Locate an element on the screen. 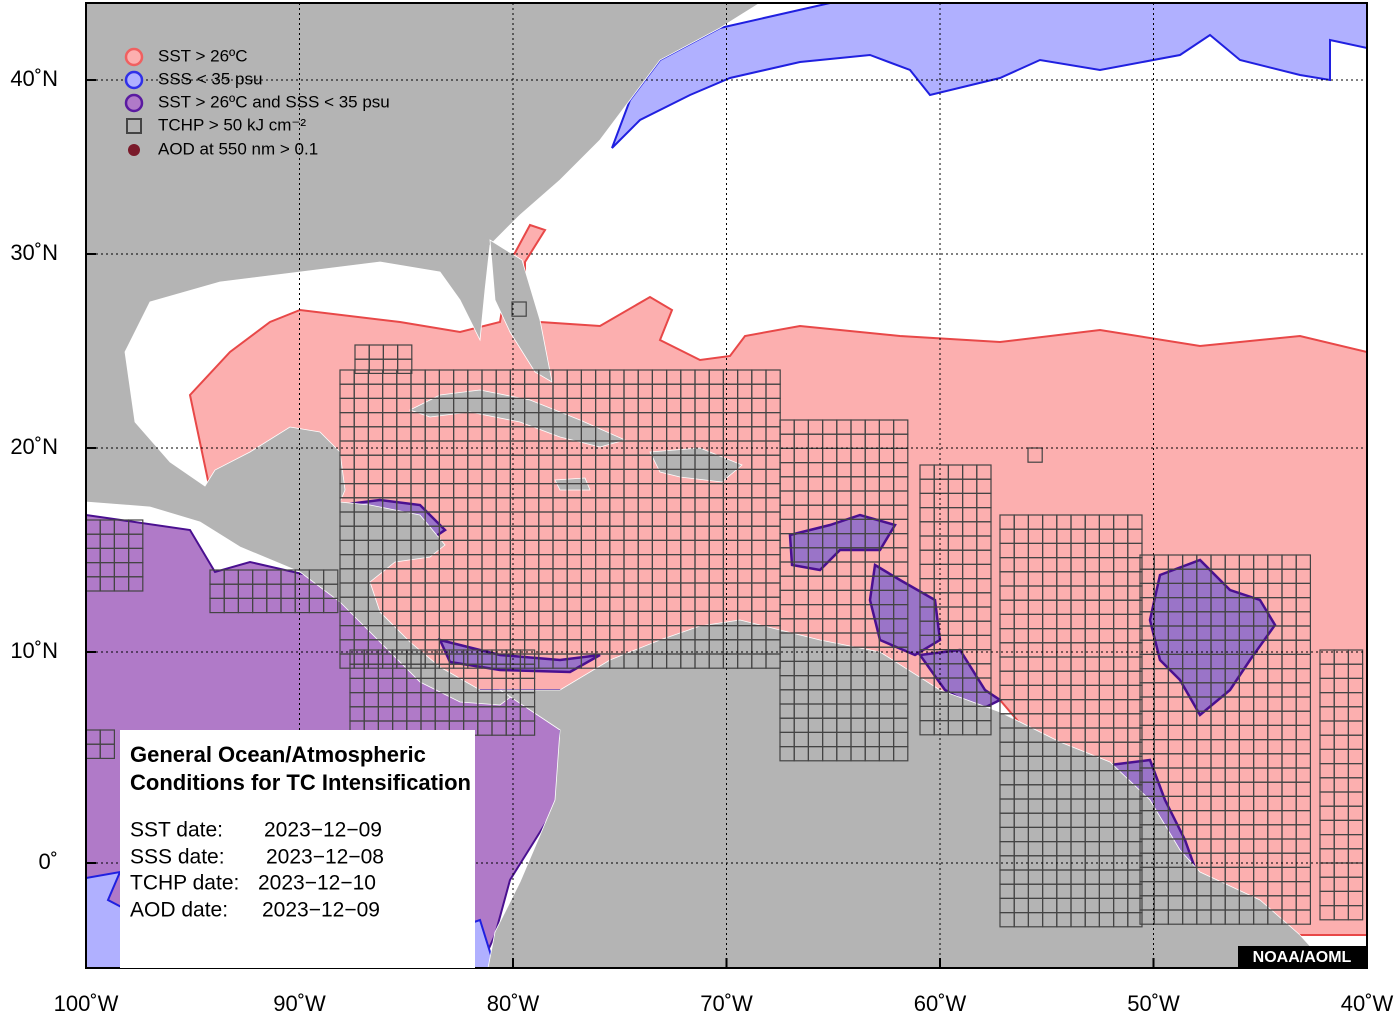  x-tick-label: 70˚W is located at coordinates (726, 1003).